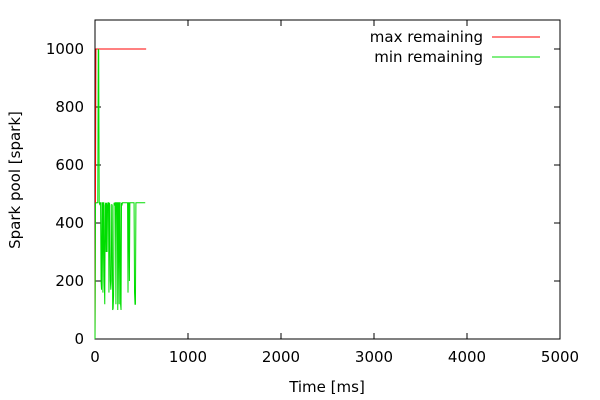 The image size is (600, 400). What do you see at coordinates (281, 357) in the screenshot?
I see `x-tick-label: 2000` at bounding box center [281, 357].